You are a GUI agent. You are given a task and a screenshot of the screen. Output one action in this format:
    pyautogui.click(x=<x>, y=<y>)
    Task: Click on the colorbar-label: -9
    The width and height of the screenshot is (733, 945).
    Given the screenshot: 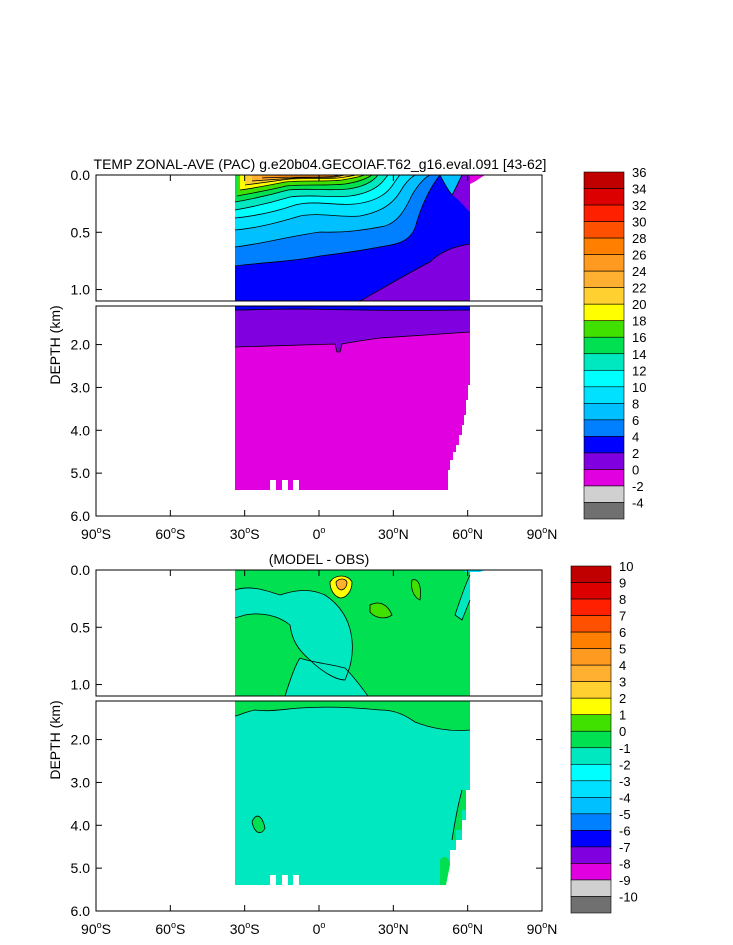 What is the action you would take?
    pyautogui.click(x=625, y=880)
    